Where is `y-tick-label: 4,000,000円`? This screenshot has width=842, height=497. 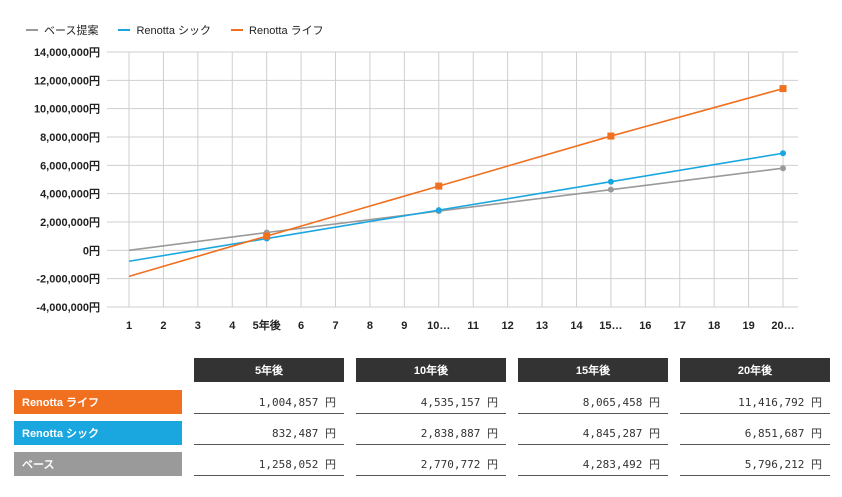
y-tick-label: 4,000,000円 is located at coordinates (70, 194).